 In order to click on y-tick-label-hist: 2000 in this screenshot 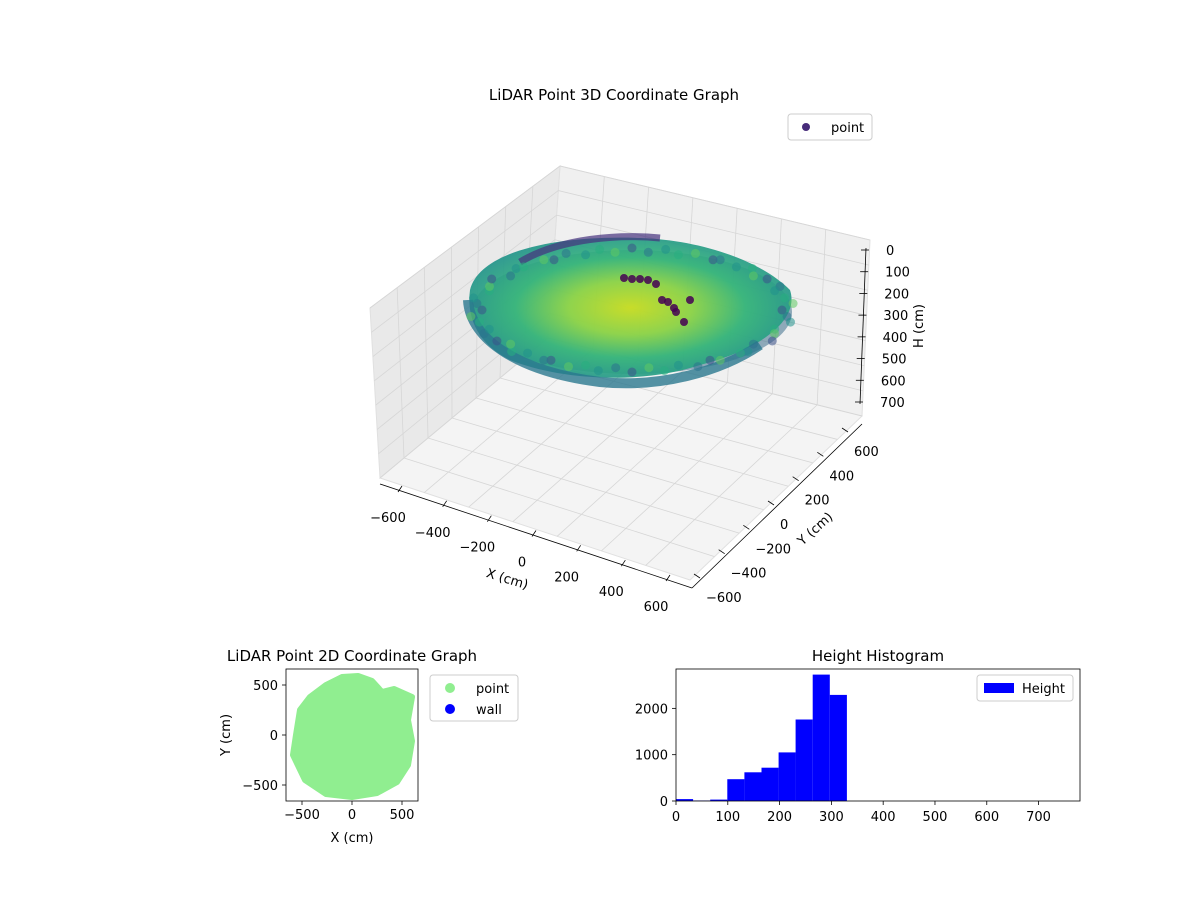, I will do `click(651, 709)`.